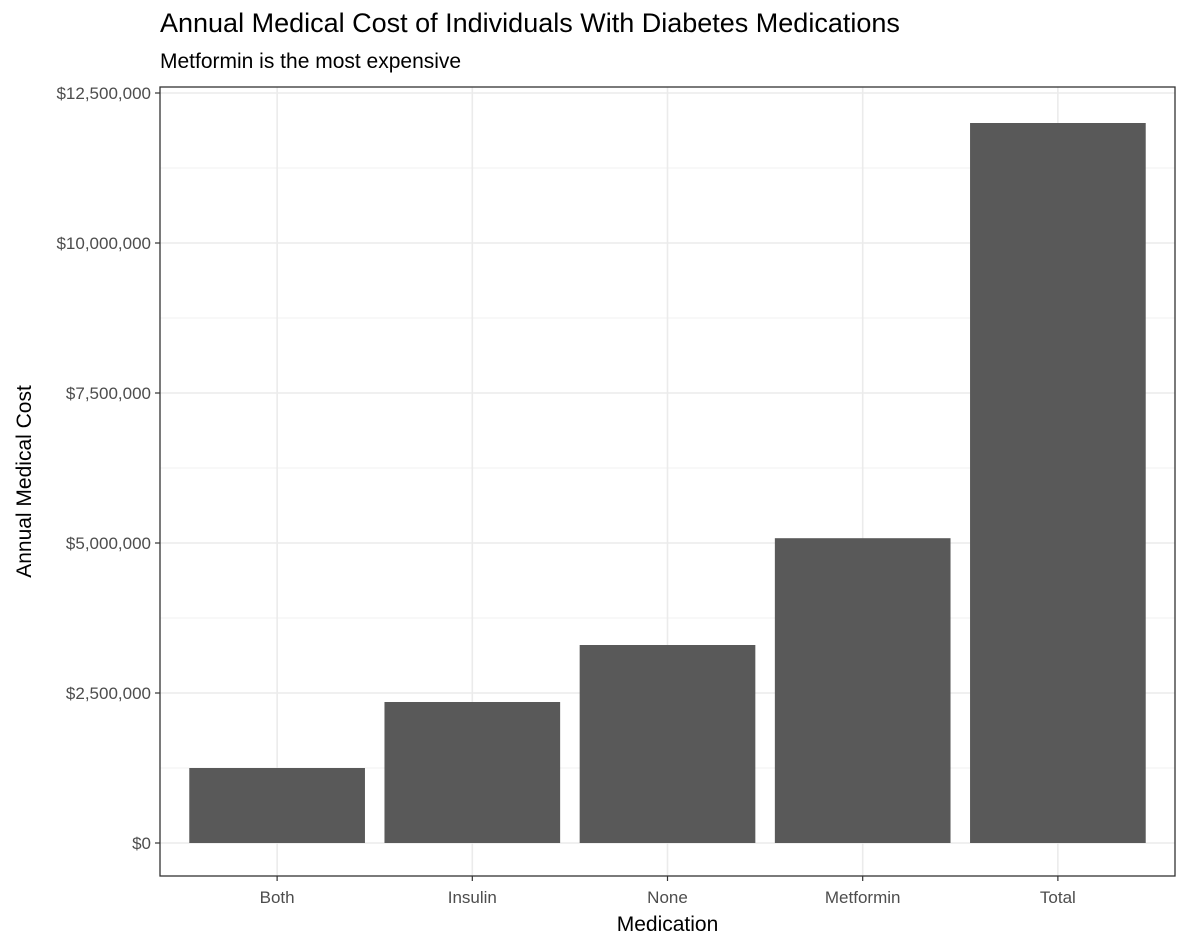  I want to click on bar-insulin, so click(472, 772).